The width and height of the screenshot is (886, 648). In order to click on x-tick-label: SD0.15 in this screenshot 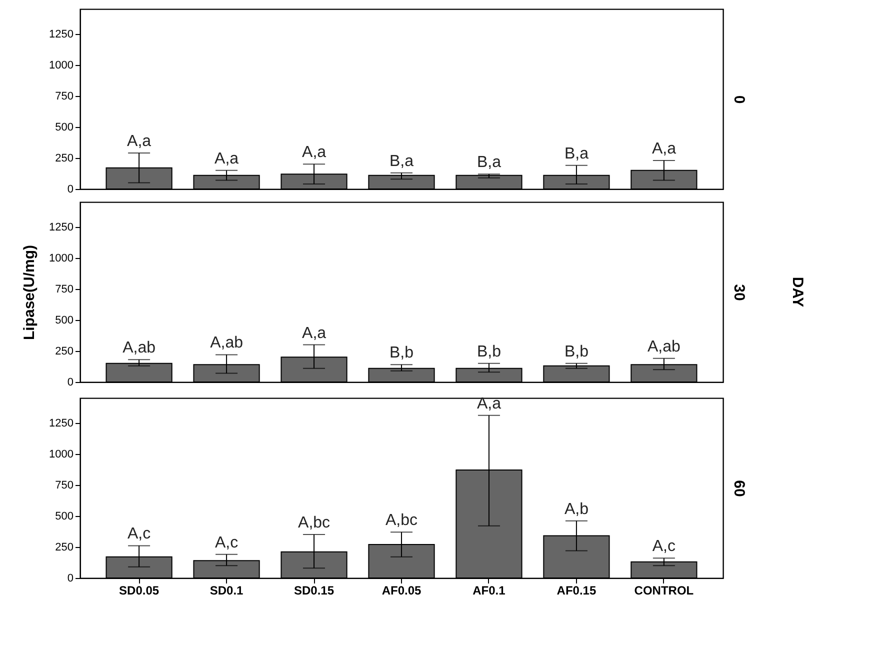, I will do `click(314, 591)`.